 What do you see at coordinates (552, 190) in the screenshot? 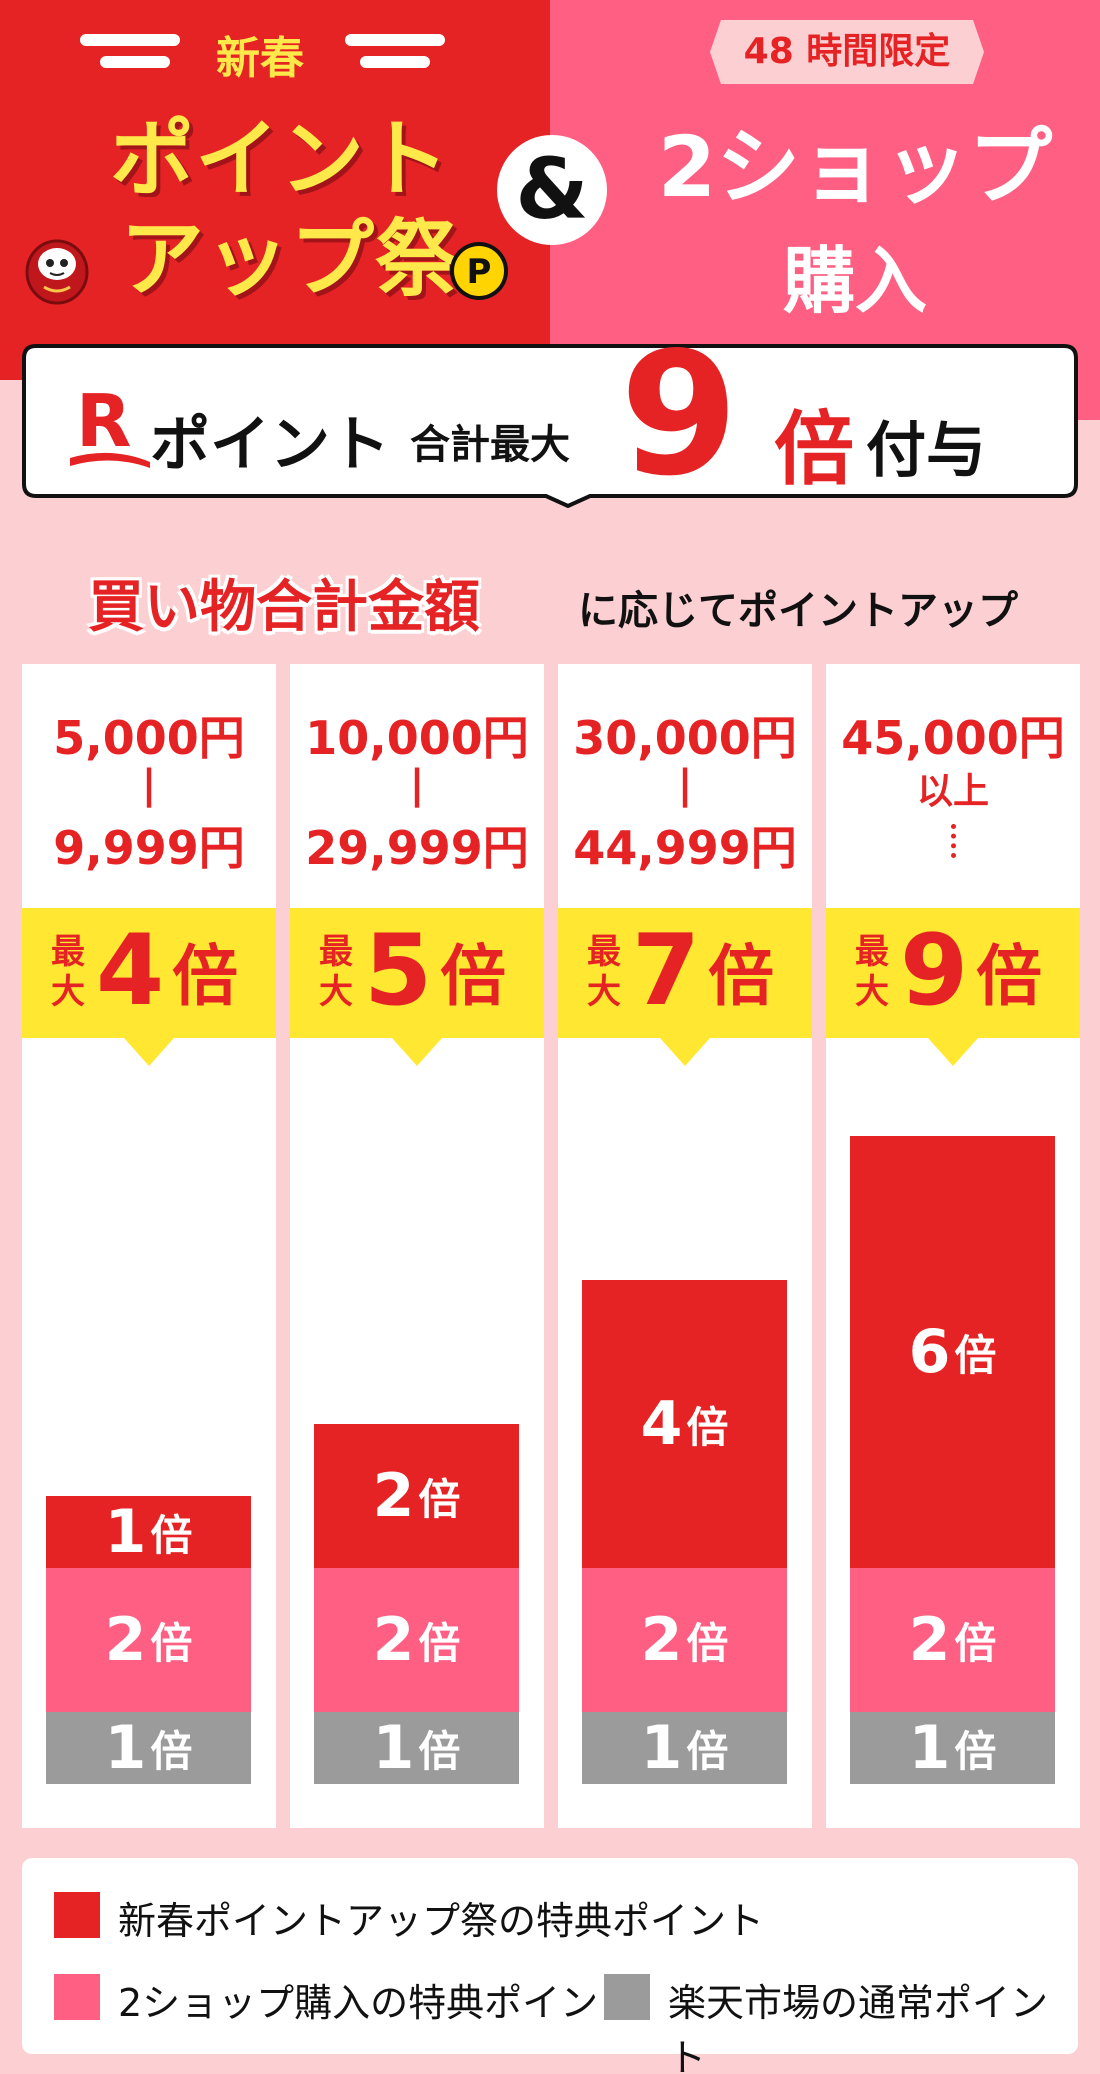
I see `ampersand-badge: &` at bounding box center [552, 190].